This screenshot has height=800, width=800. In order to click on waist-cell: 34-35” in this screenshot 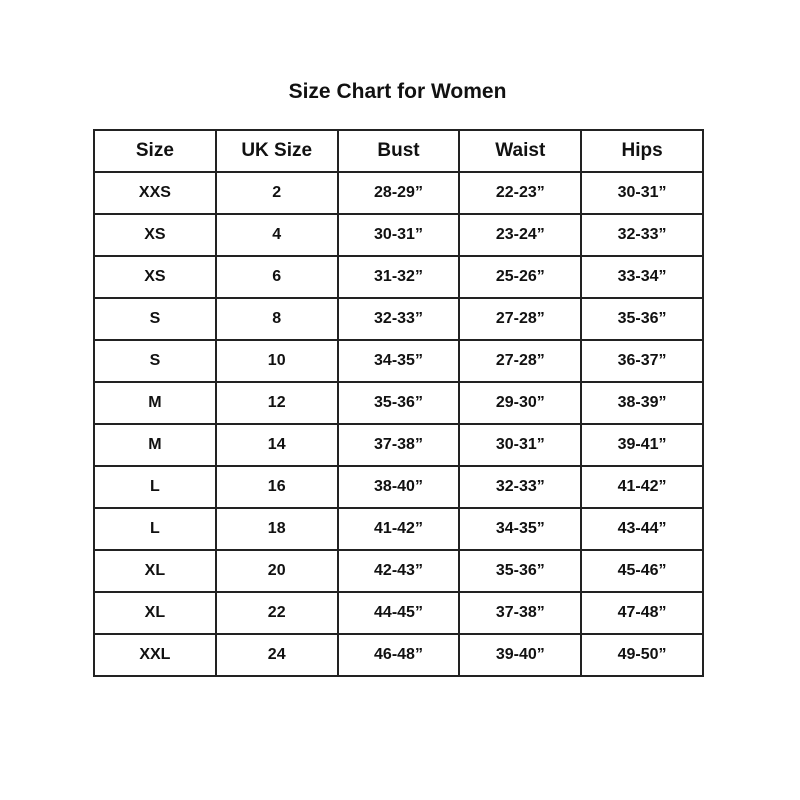, I will do `click(520, 529)`.